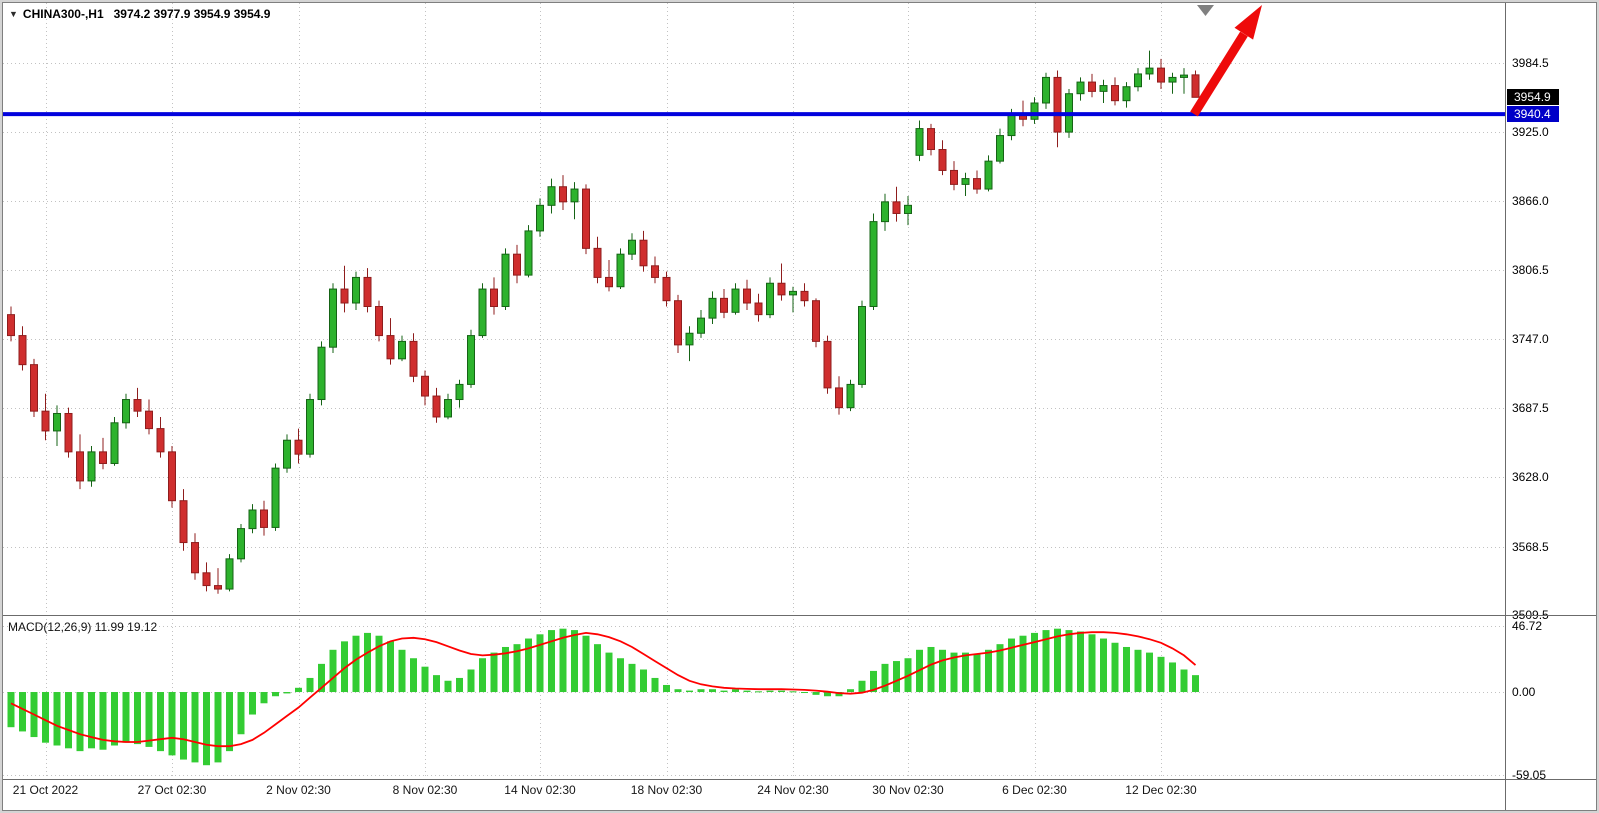 The image size is (1599, 813). Describe the element at coordinates (1527, 626) in the screenshot. I see `macd-tick-label: 46.72` at that location.